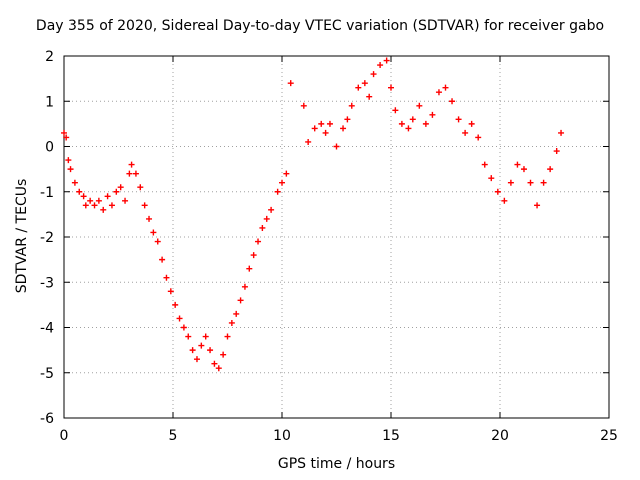 The height and width of the screenshot is (480, 640). Describe the element at coordinates (609, 436) in the screenshot. I see `x-tick-label: 25` at that location.